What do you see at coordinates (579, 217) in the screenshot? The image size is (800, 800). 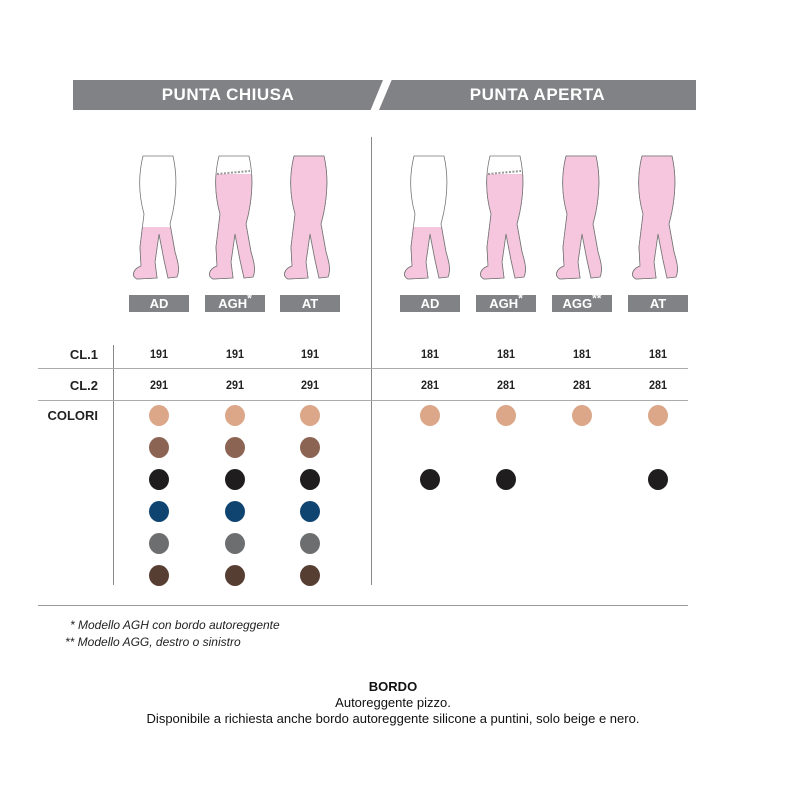 I see `stocking-figure-agg` at bounding box center [579, 217].